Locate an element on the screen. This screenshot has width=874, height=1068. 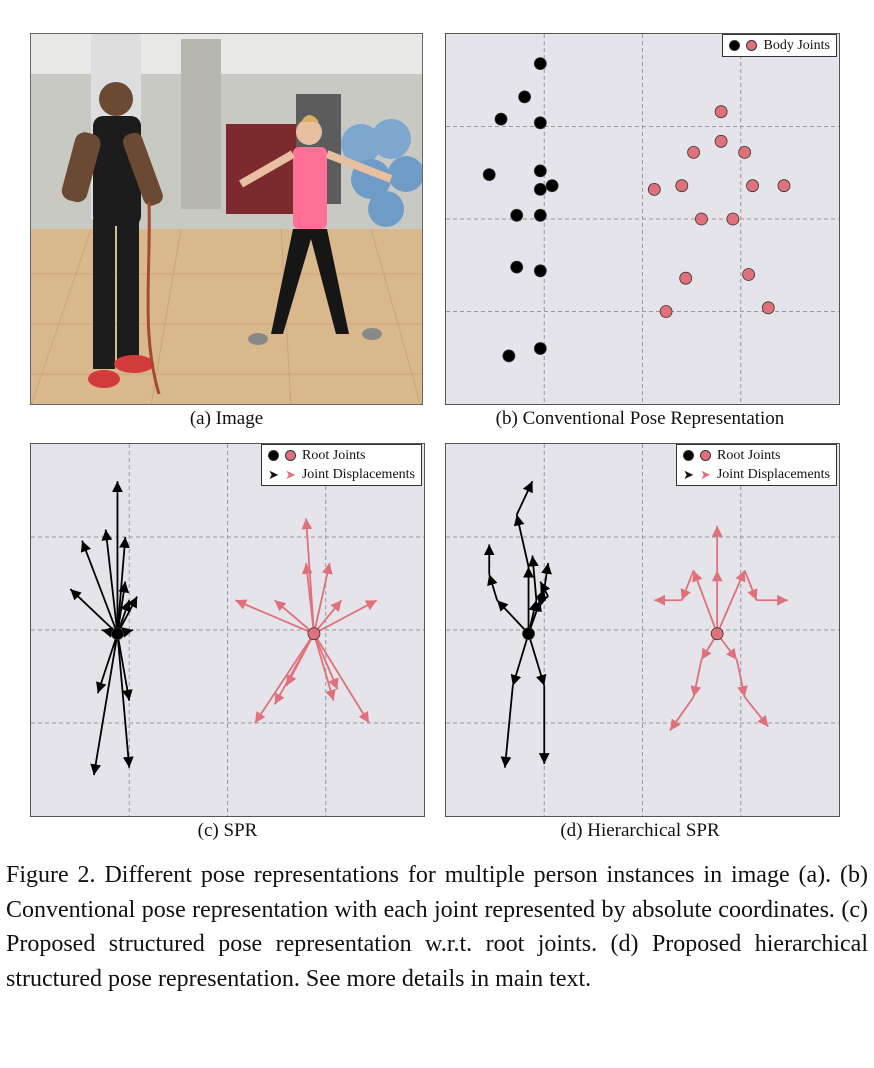
caption-d: (d) Hierarchical SPR is located at coordinates (640, 830).